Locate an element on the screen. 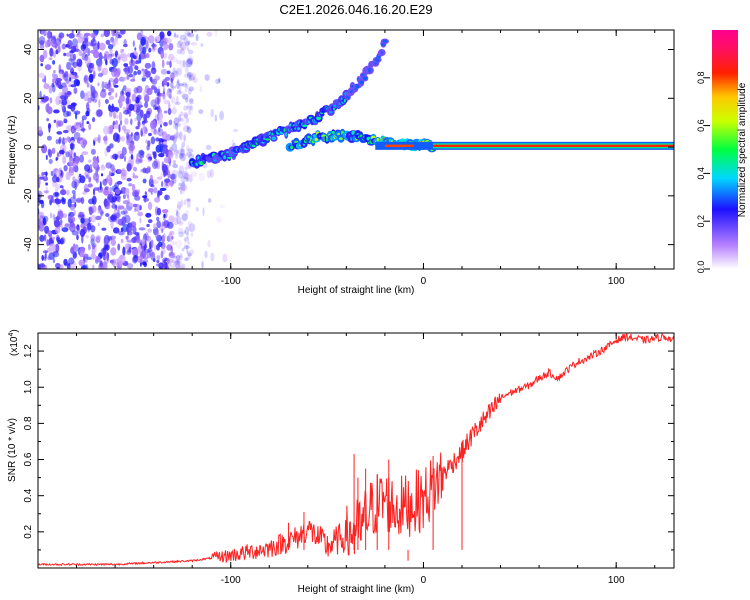 This screenshot has height=600, width=750. spectrogram-y-label: Frequency (Hz) is located at coordinates (12, 150).